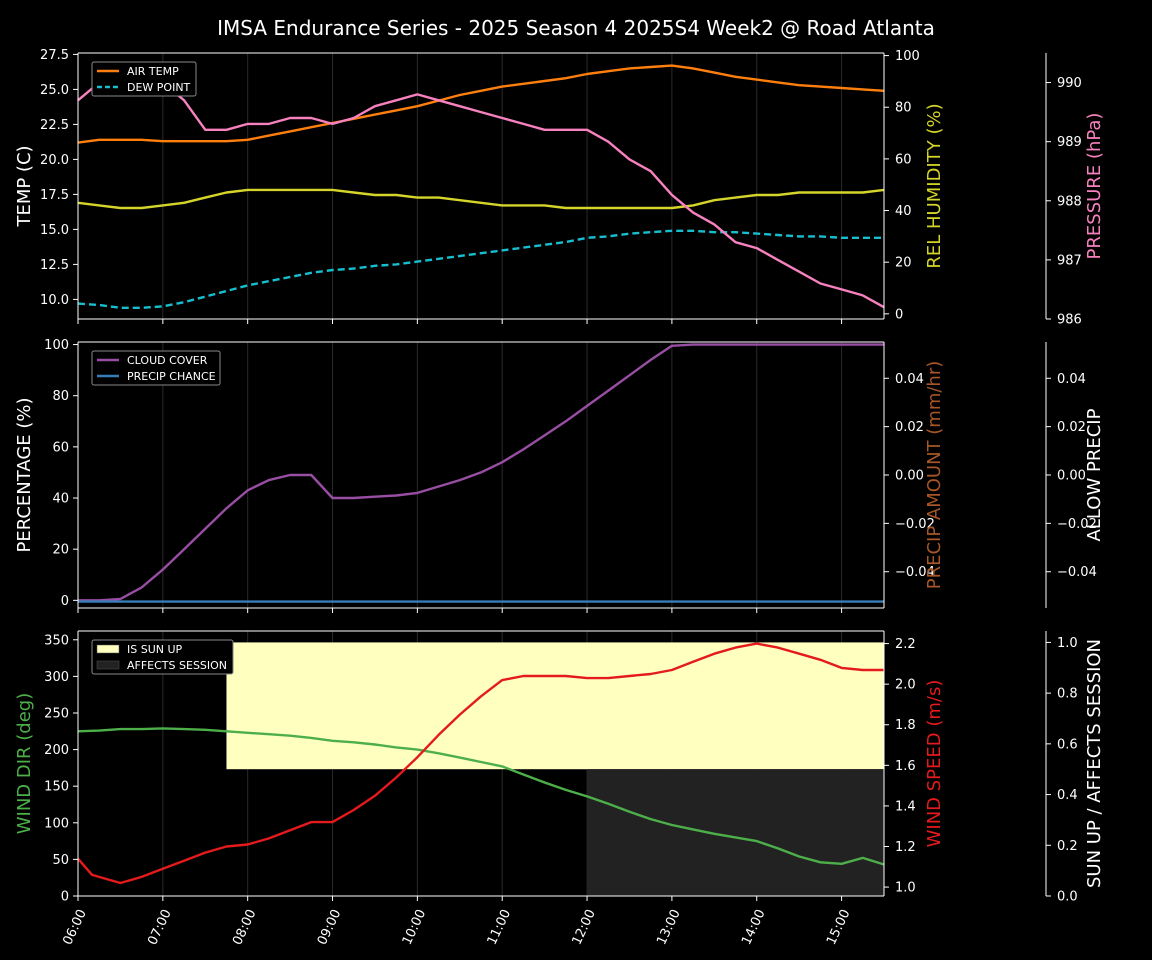 The width and height of the screenshot is (1152, 960). Describe the element at coordinates (60, 550) in the screenshot. I see `tick-label-left-precipitation-1: 20` at that location.